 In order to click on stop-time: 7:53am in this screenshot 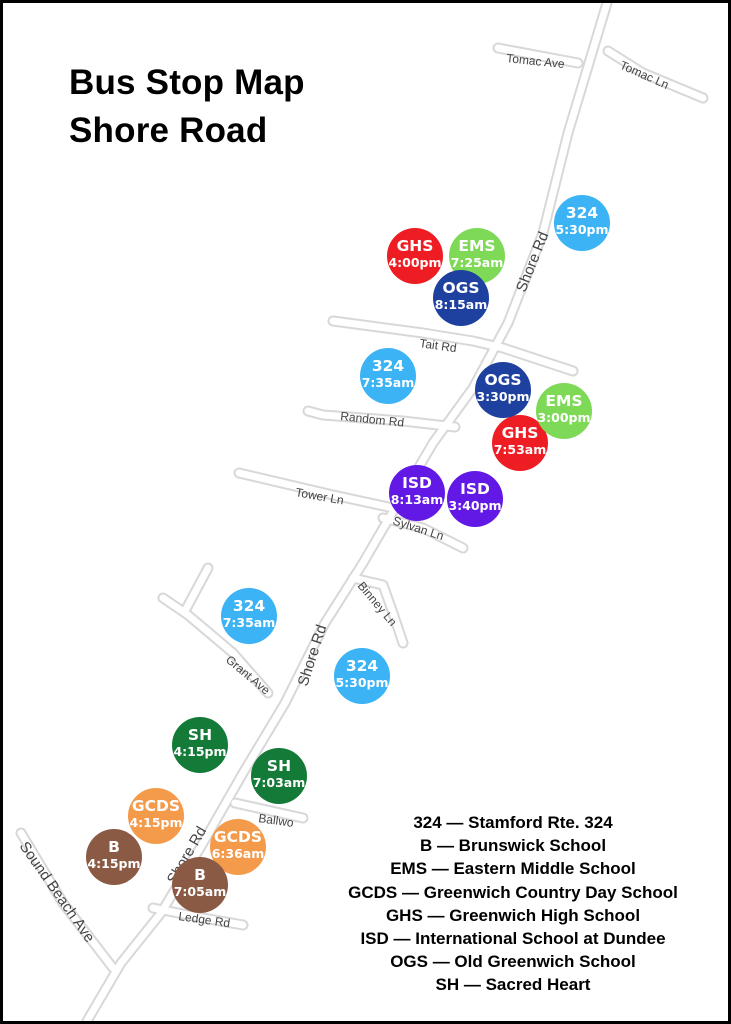, I will do `click(520, 449)`.